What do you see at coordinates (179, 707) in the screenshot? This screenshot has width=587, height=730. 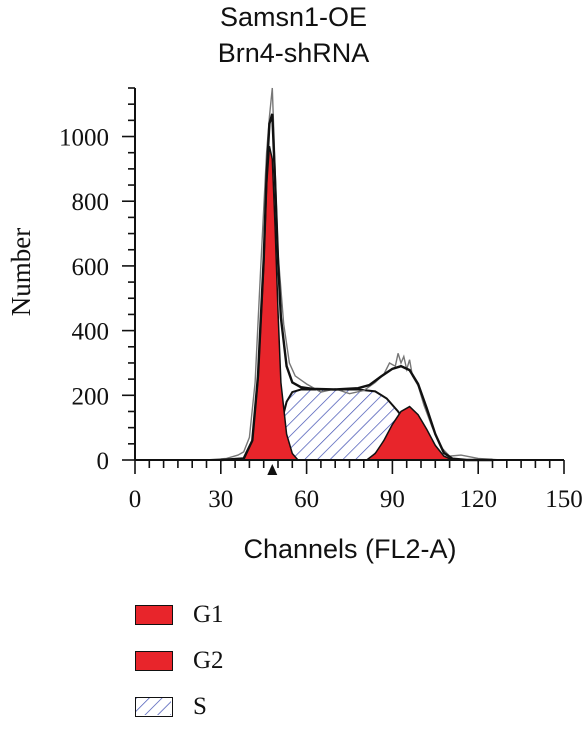 I see `legend-item-s: S` at bounding box center [179, 707].